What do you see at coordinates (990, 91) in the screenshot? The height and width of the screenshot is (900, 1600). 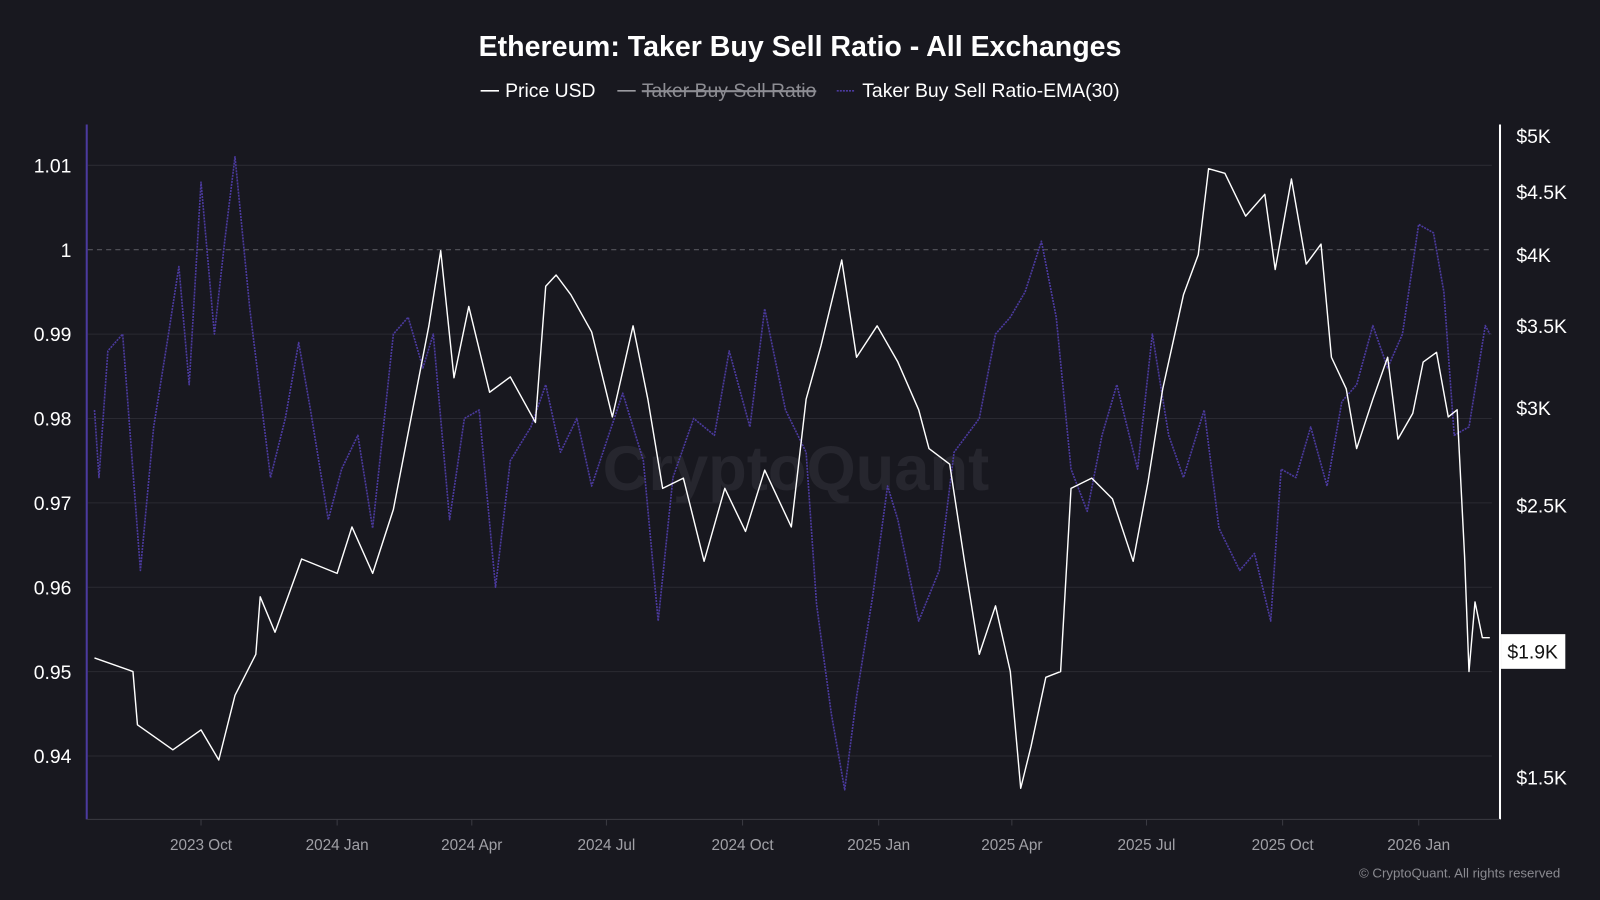 I see `legend-label-ema: Taker Buy Sell Ratio-EMA(30)` at bounding box center [990, 91].